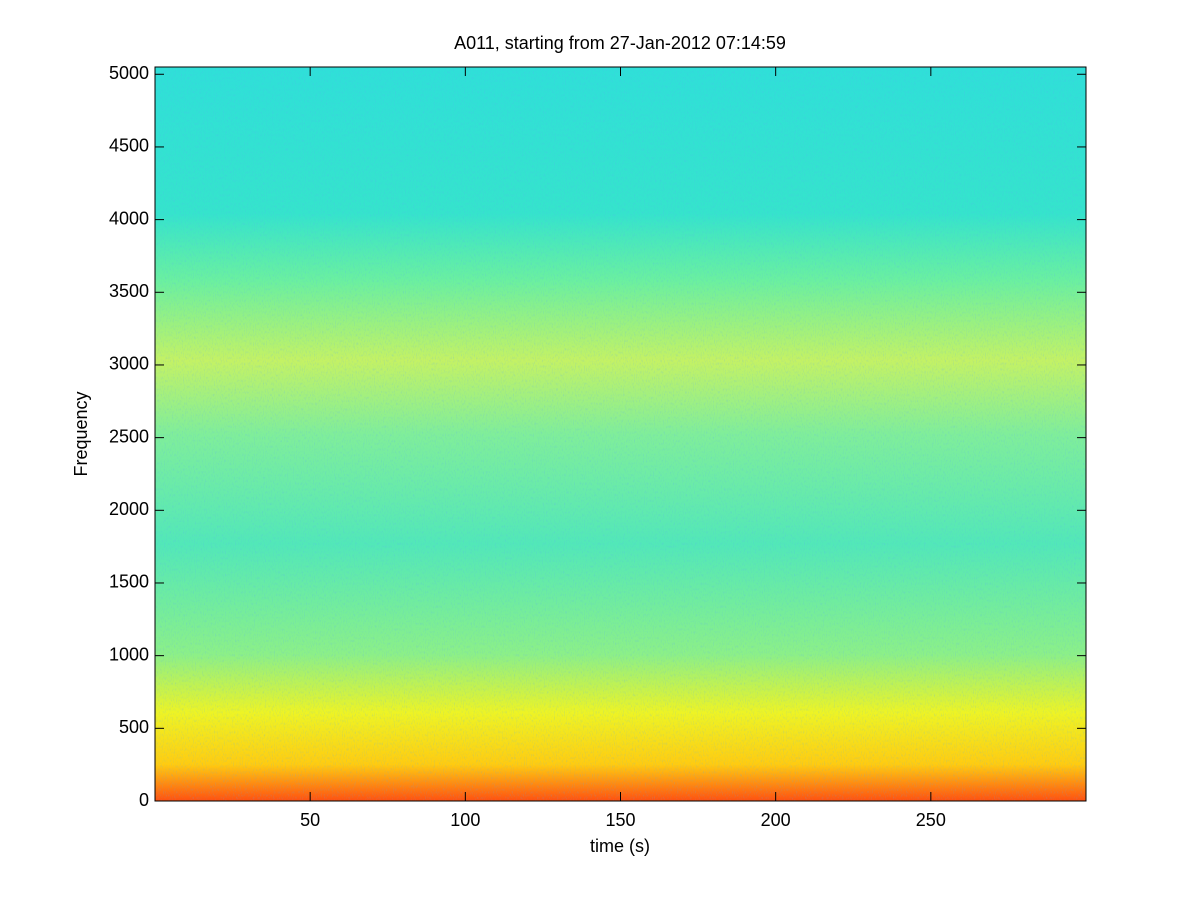  Describe the element at coordinates (129, 146) in the screenshot. I see `y-tick-label: 4500` at that location.